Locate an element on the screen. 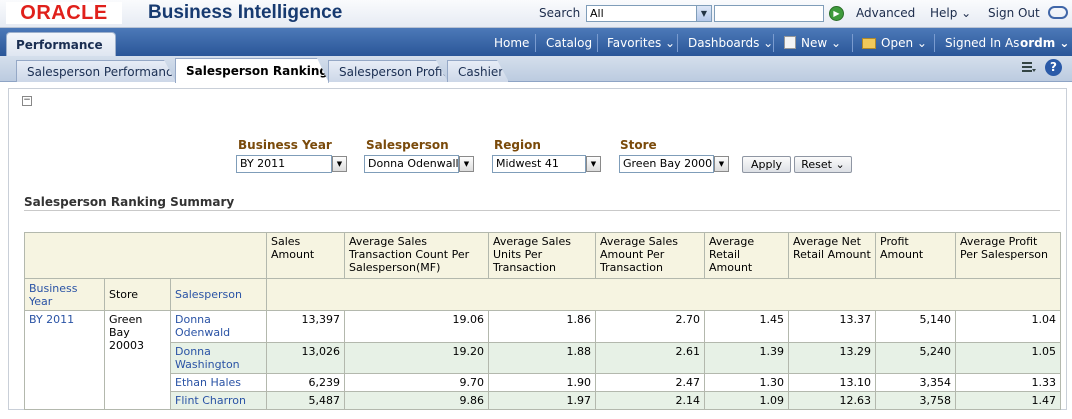  cell-sales-amount: 13,397 is located at coordinates (305, 326).